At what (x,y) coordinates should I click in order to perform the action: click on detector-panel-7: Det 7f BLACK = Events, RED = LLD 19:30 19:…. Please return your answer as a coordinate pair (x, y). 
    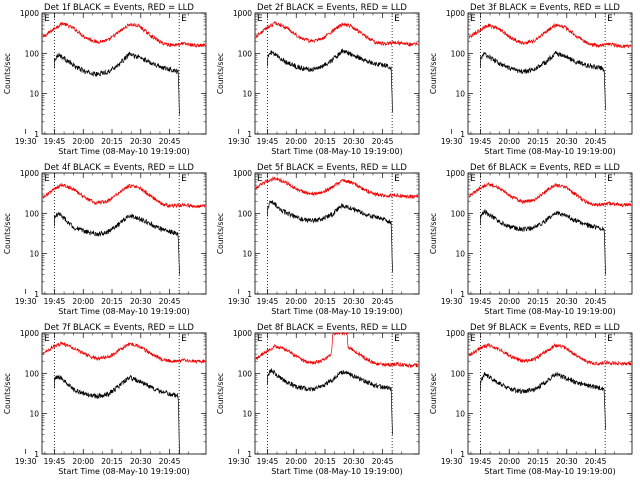
    Looking at the image, I should click on (106, 400).